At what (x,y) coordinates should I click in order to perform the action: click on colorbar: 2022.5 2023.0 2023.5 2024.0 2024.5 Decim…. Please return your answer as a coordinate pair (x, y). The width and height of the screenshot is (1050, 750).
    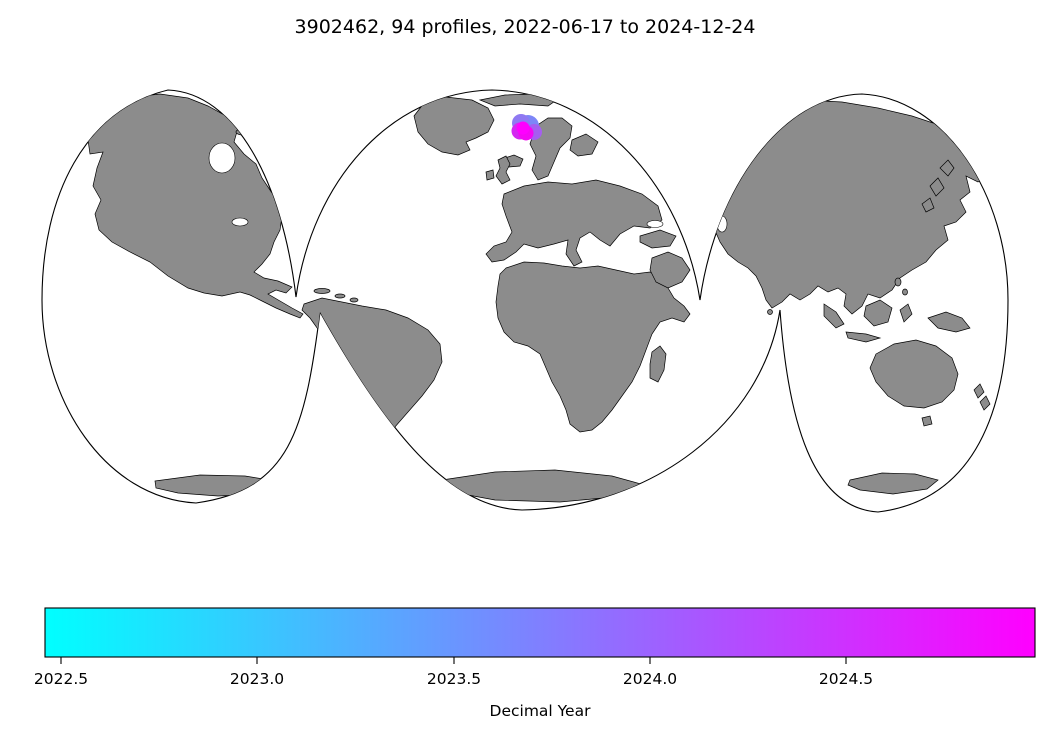
    Looking at the image, I should click on (535, 663).